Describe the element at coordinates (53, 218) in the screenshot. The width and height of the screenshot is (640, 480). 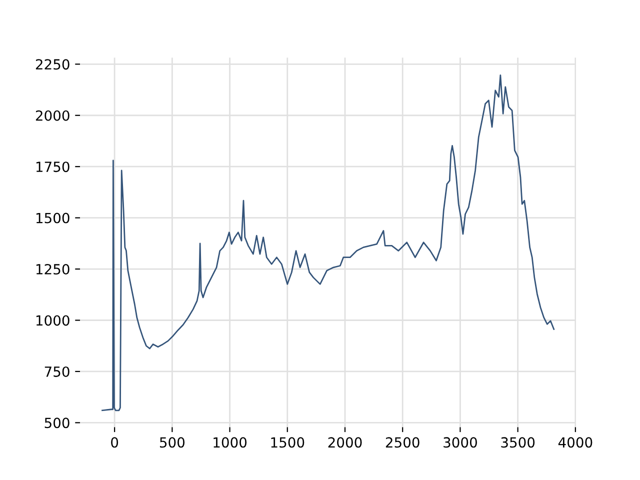
I see `y-tick-label: 1500` at that location.